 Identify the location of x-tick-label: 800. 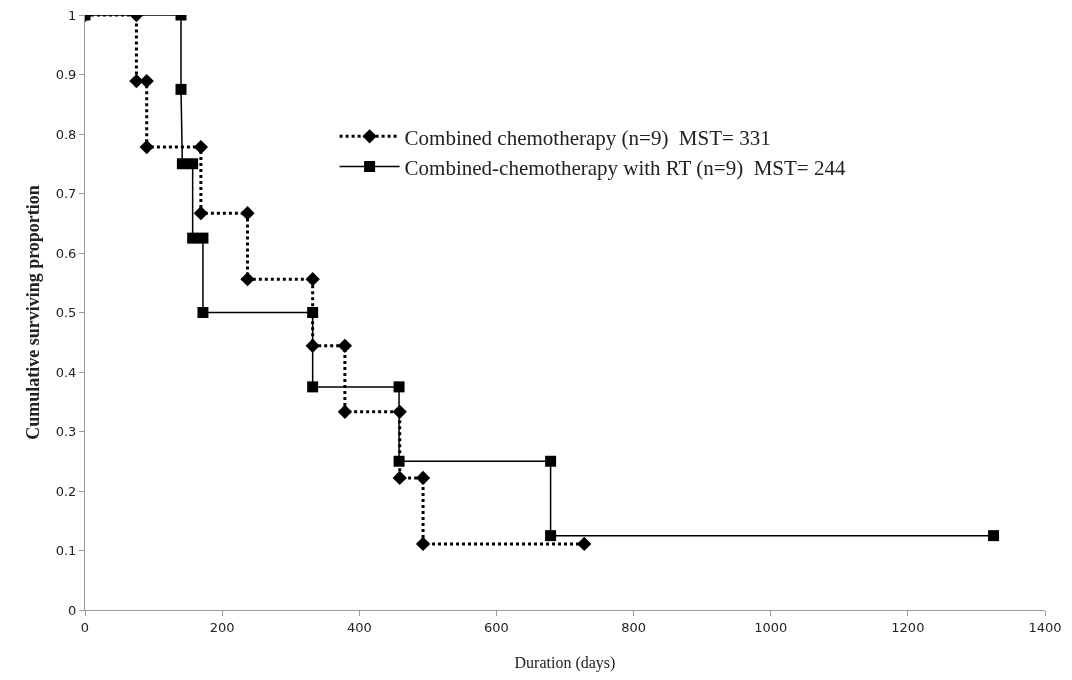
(633, 627).